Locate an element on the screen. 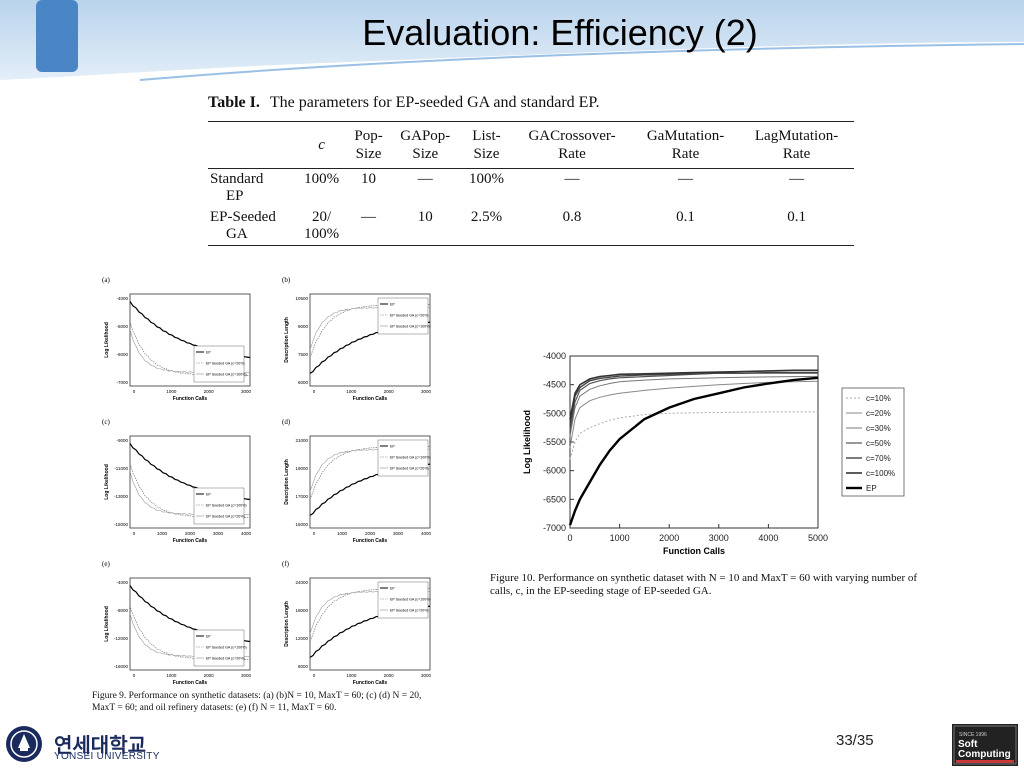 This screenshot has width=1024, height=768. legend-label: EP is located at coordinates (871, 488).